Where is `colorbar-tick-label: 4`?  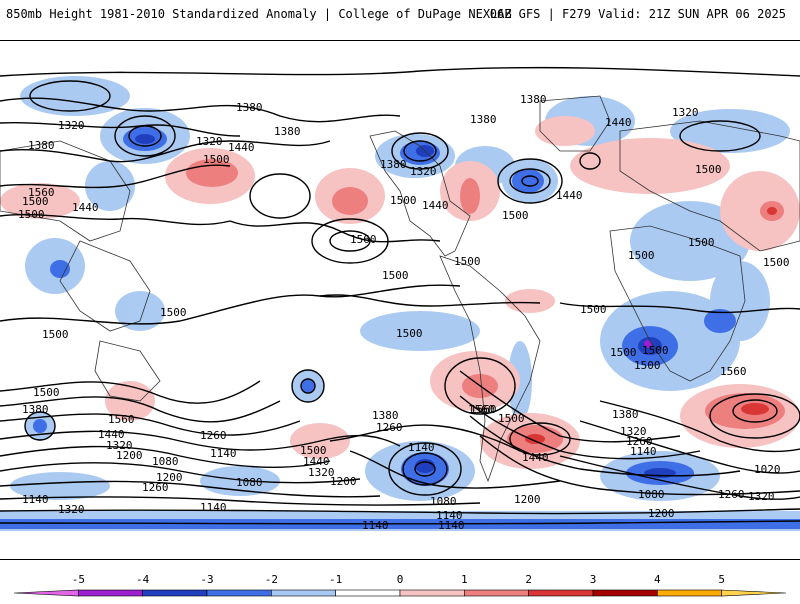 colorbar-tick-label: 4 is located at coordinates (657, 579).